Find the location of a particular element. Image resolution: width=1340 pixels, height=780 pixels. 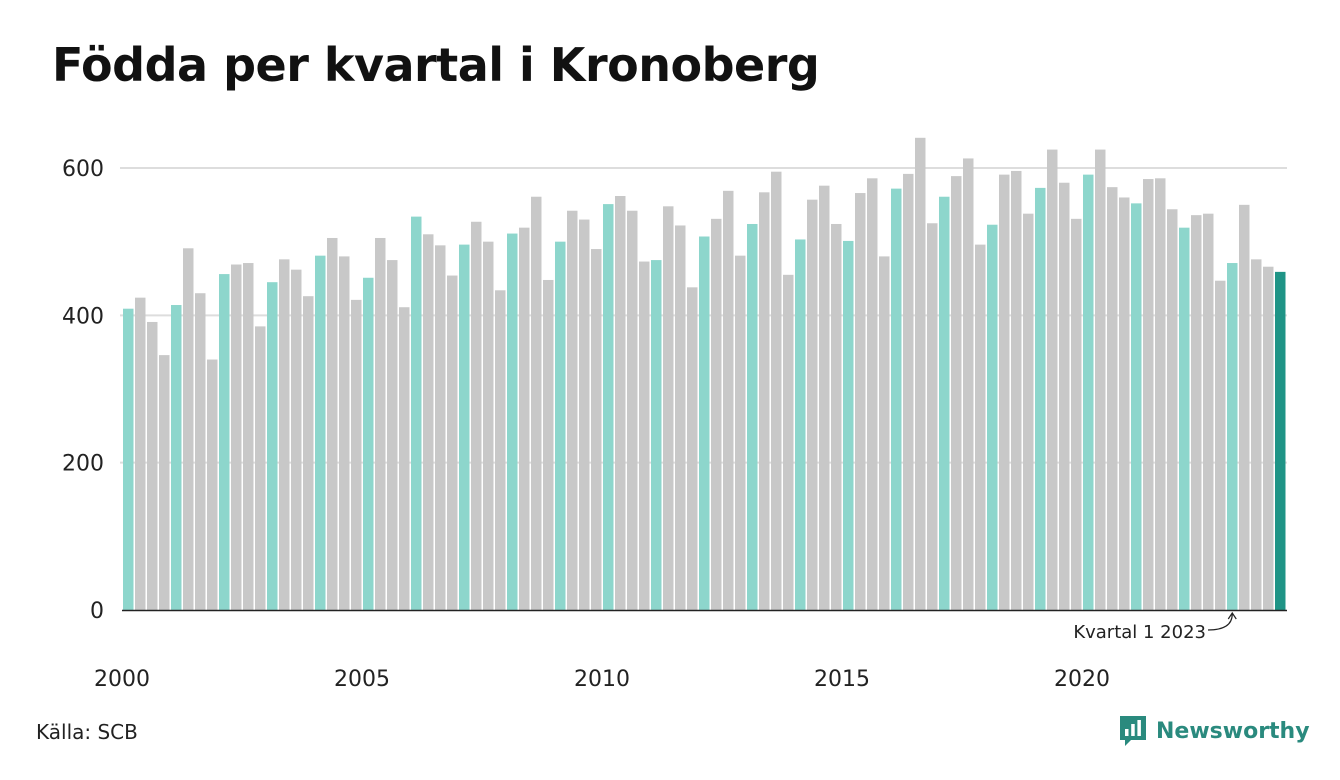

y-tick-label: 200 is located at coordinates (83, 464).